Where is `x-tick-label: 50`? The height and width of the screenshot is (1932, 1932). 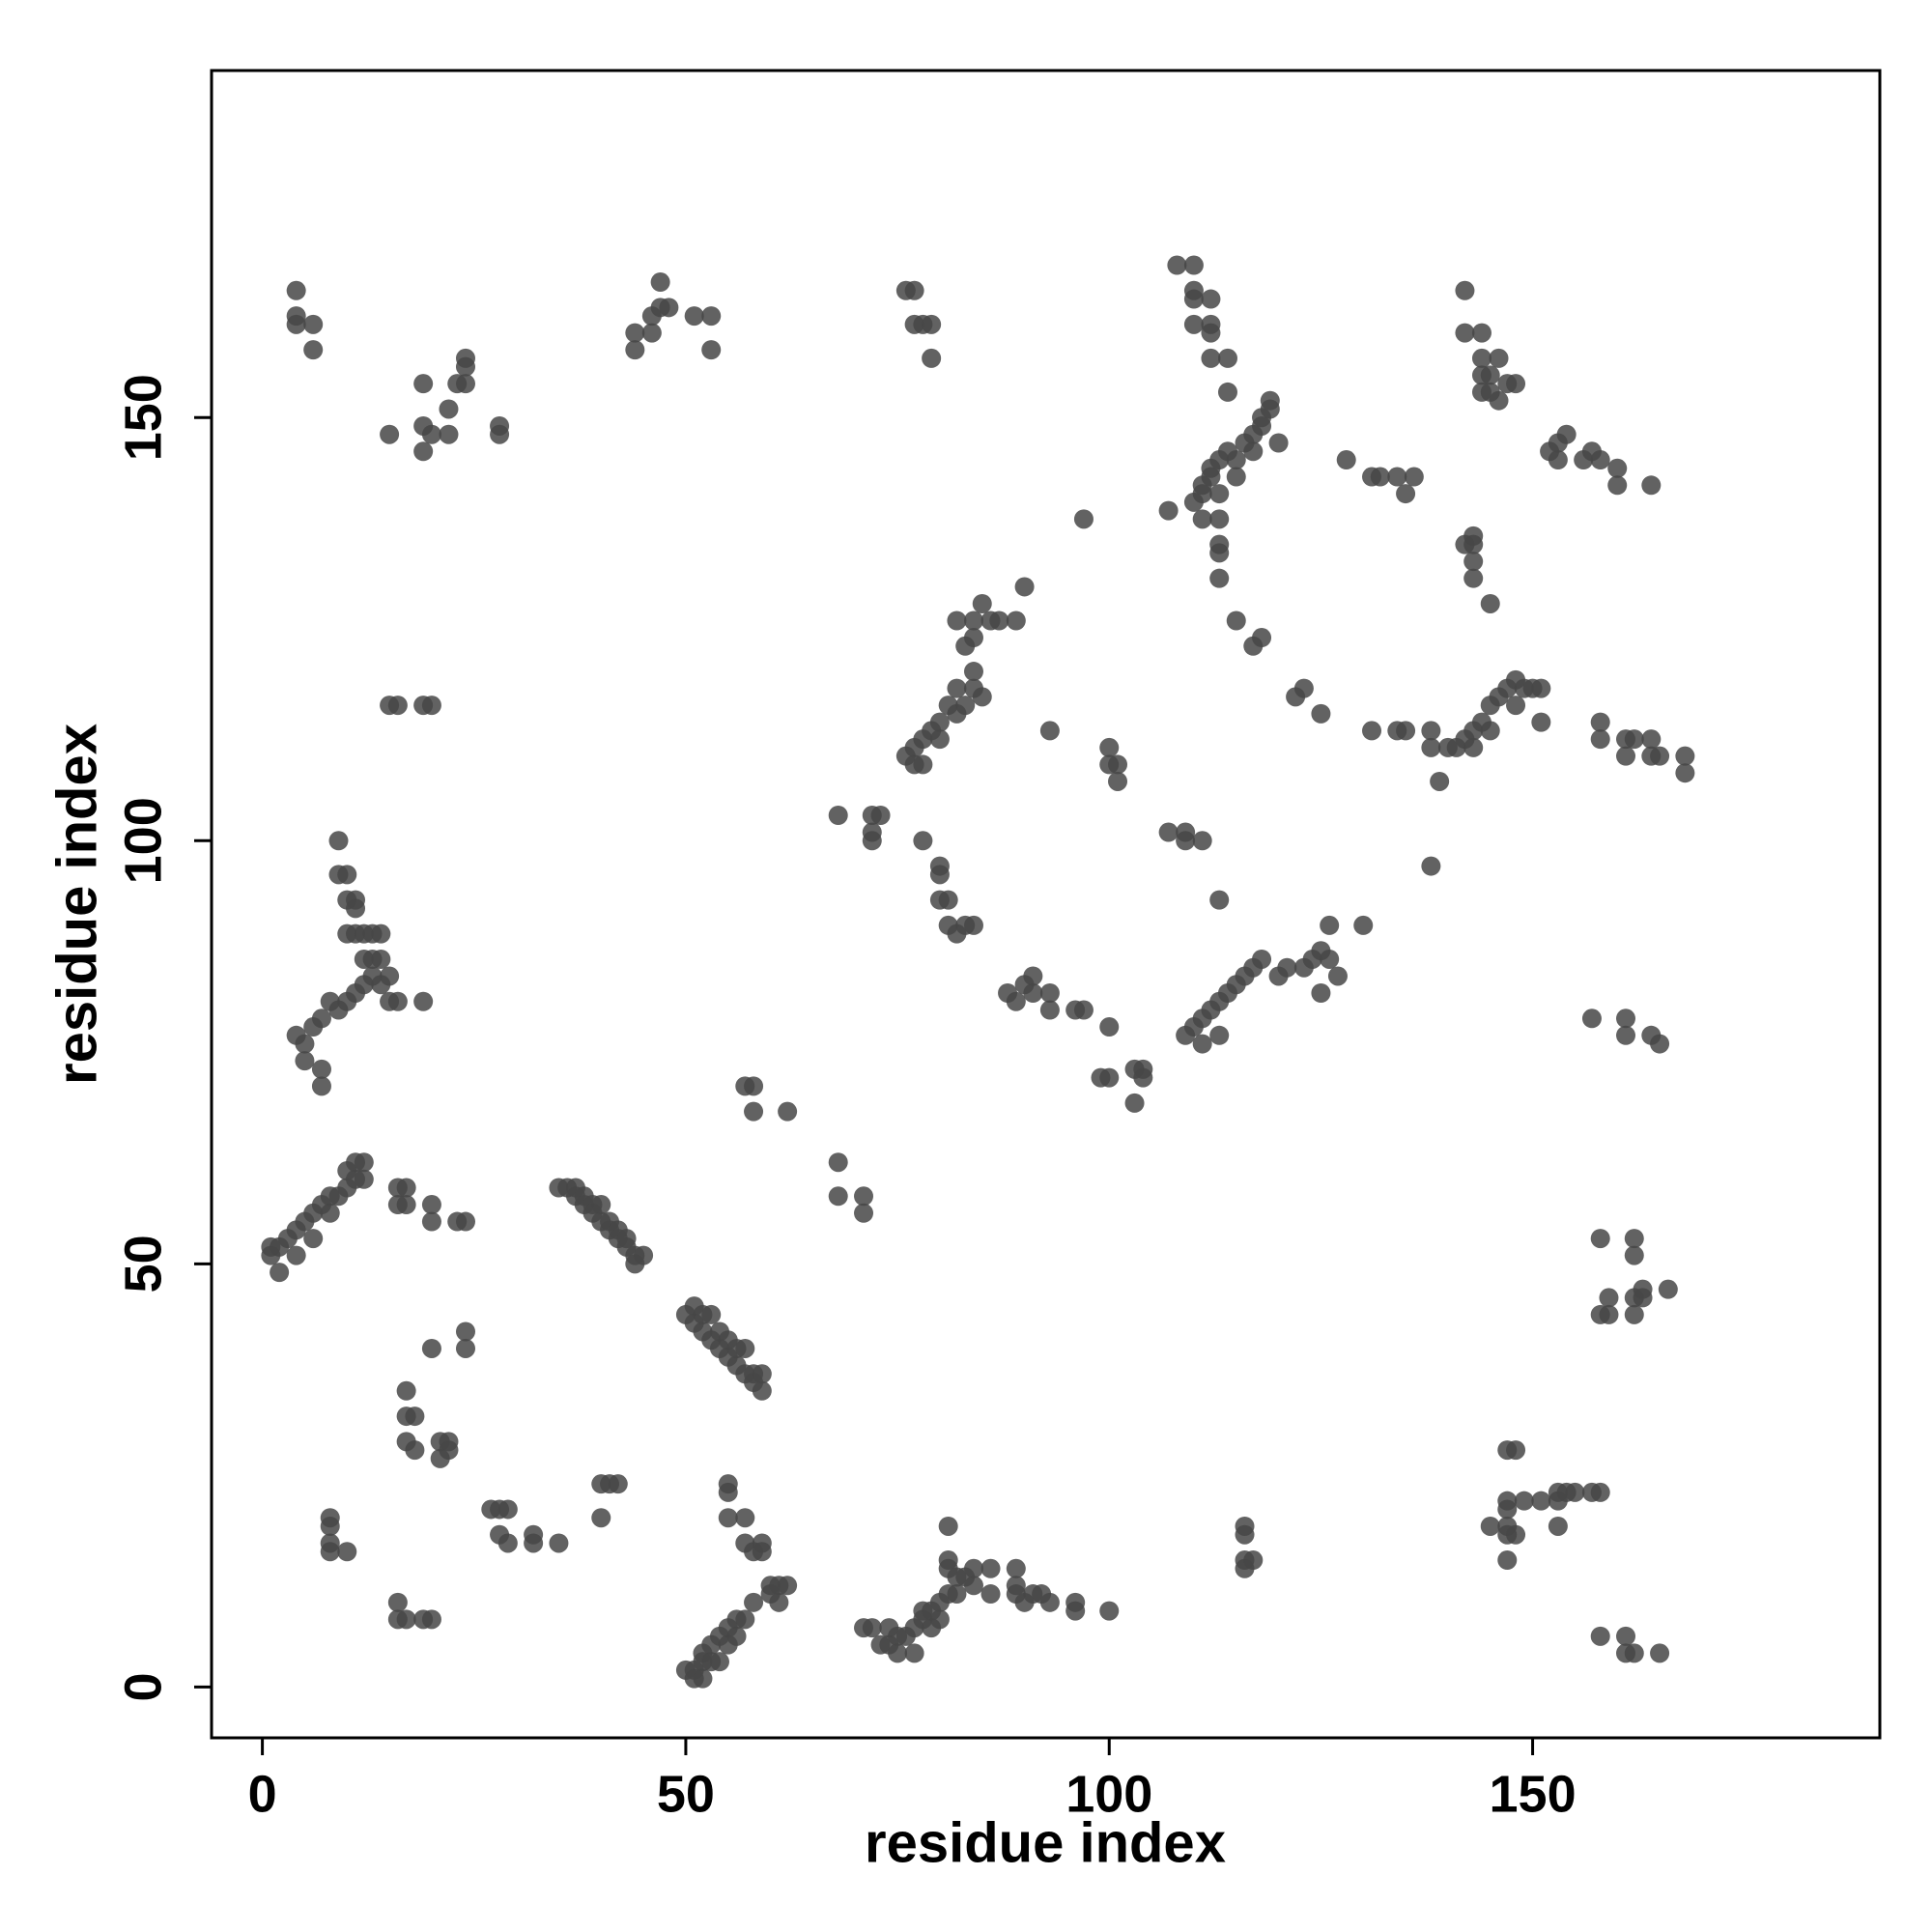 x-tick-label: 50 is located at coordinates (686, 1794).